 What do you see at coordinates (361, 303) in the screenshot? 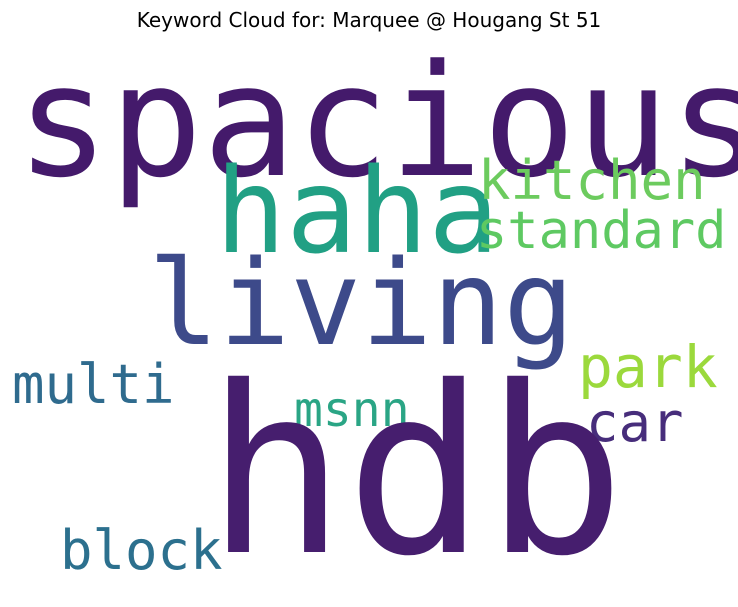
I see `word-living: living` at bounding box center [361, 303].